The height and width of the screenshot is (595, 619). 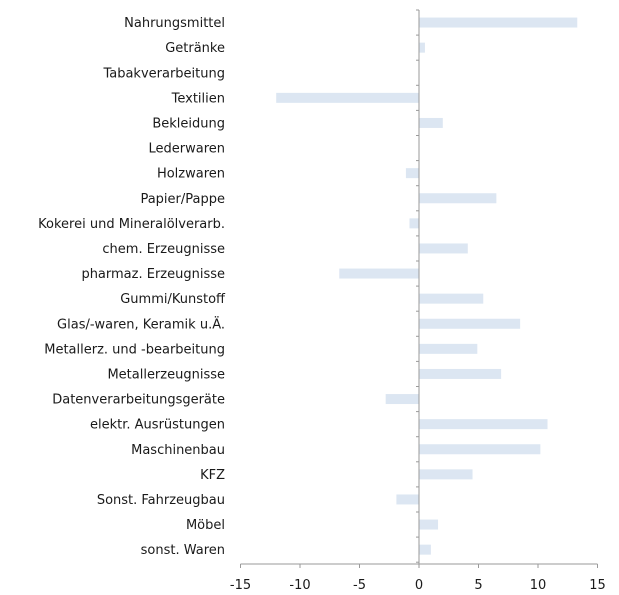 I want to click on category-label: Kokerei und Mineralölverarb., so click(x=131, y=224).